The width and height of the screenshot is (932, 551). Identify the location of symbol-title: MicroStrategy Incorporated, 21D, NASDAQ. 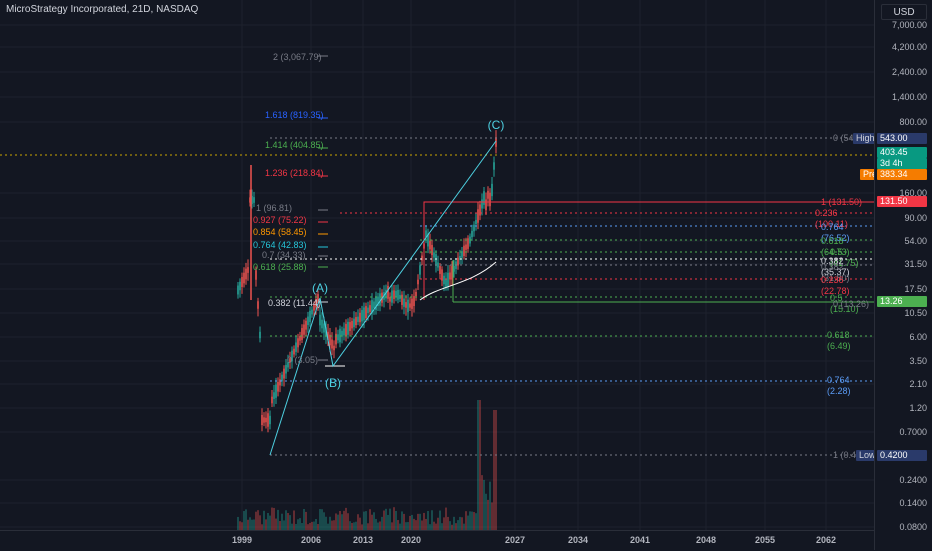
(102, 9).